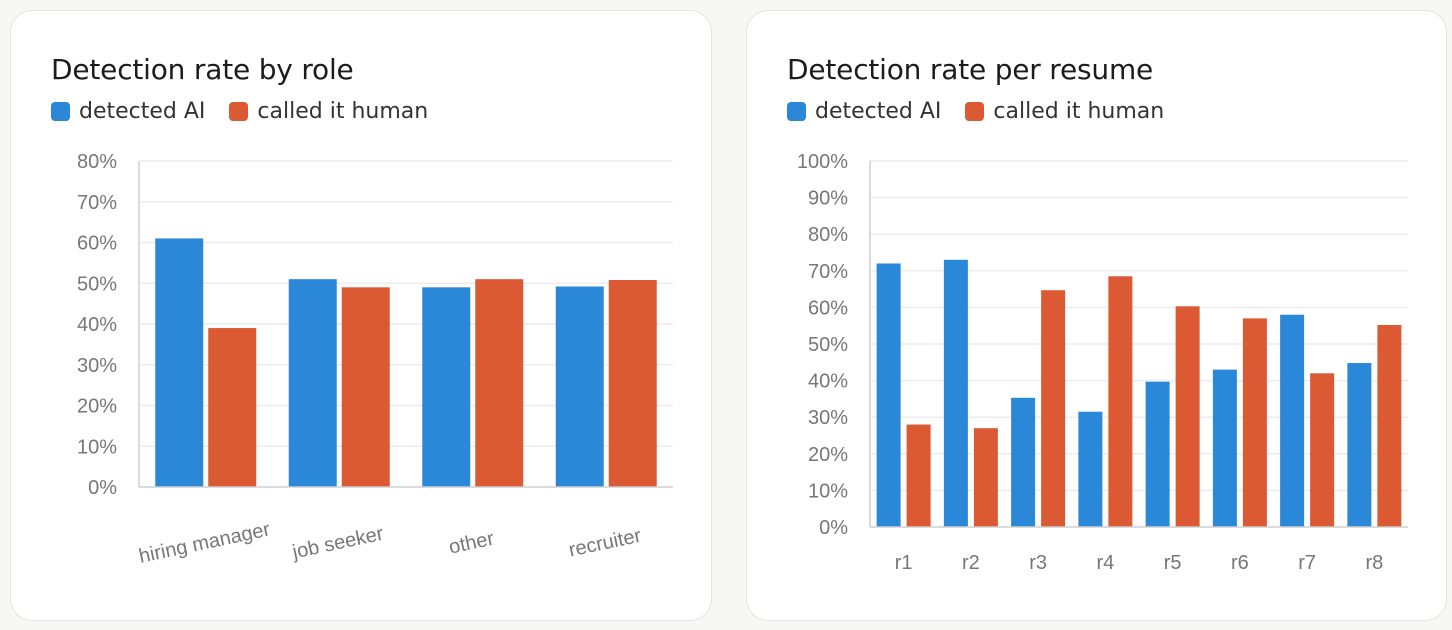  What do you see at coordinates (1307, 563) in the screenshot?
I see `x-tick-label: r7` at bounding box center [1307, 563].